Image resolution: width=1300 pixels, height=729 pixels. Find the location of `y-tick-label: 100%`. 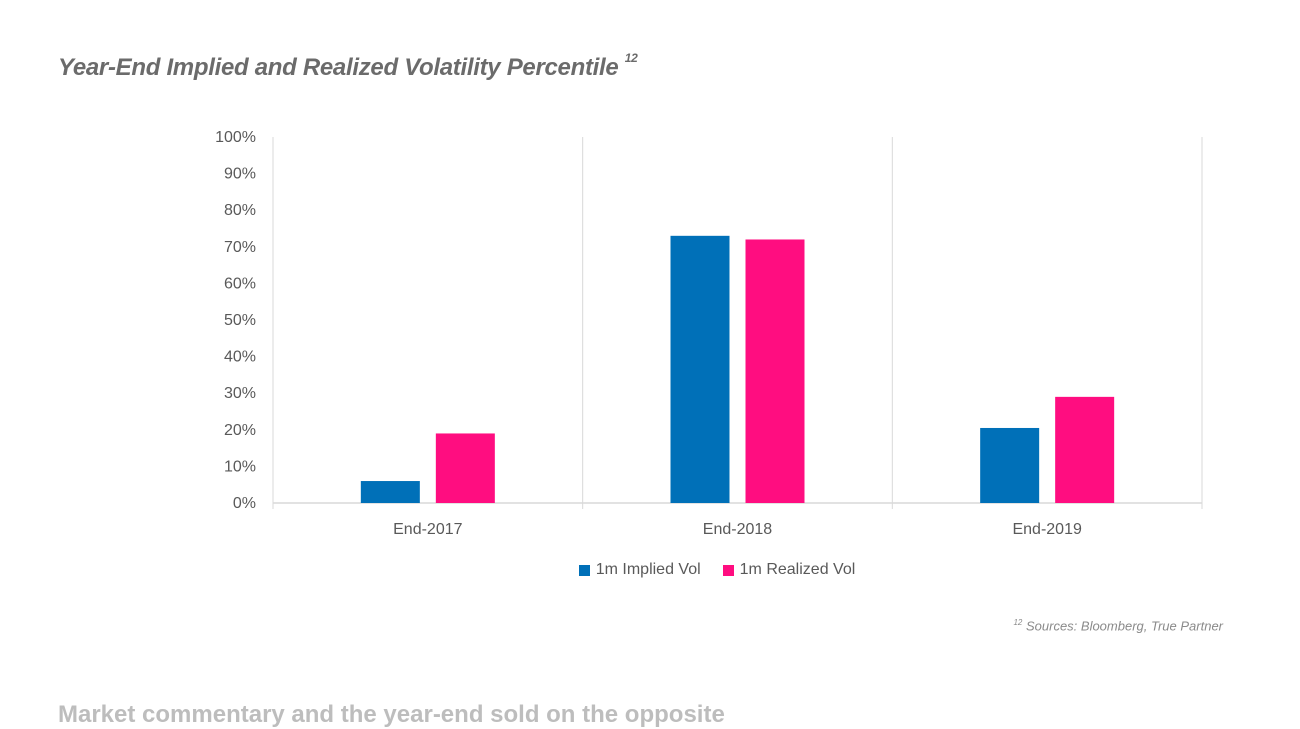

y-tick-label: 100% is located at coordinates (235, 137).